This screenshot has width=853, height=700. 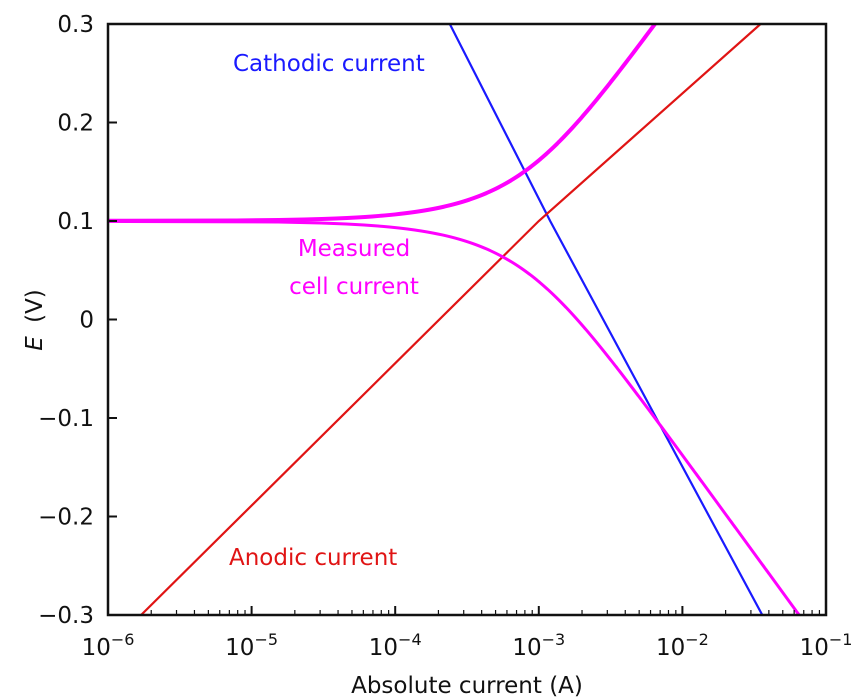 I want to click on y-tick-label: 0.1, so click(x=75, y=222).